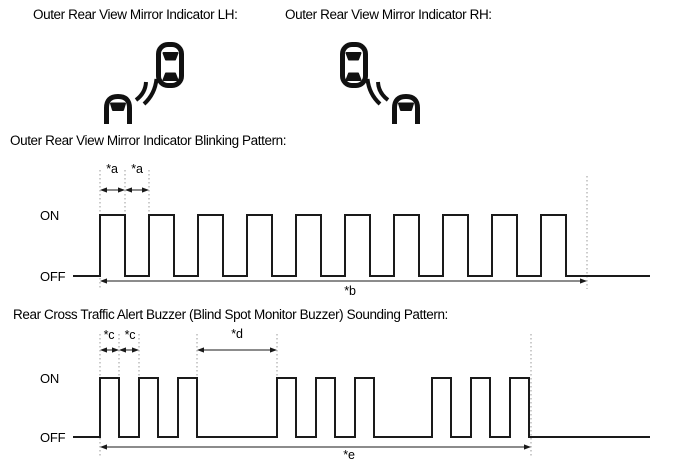 This screenshot has height=463, width=688. Describe the element at coordinates (165, 79) in the screenshot. I see `mirror-indicator-lh-icon` at that location.